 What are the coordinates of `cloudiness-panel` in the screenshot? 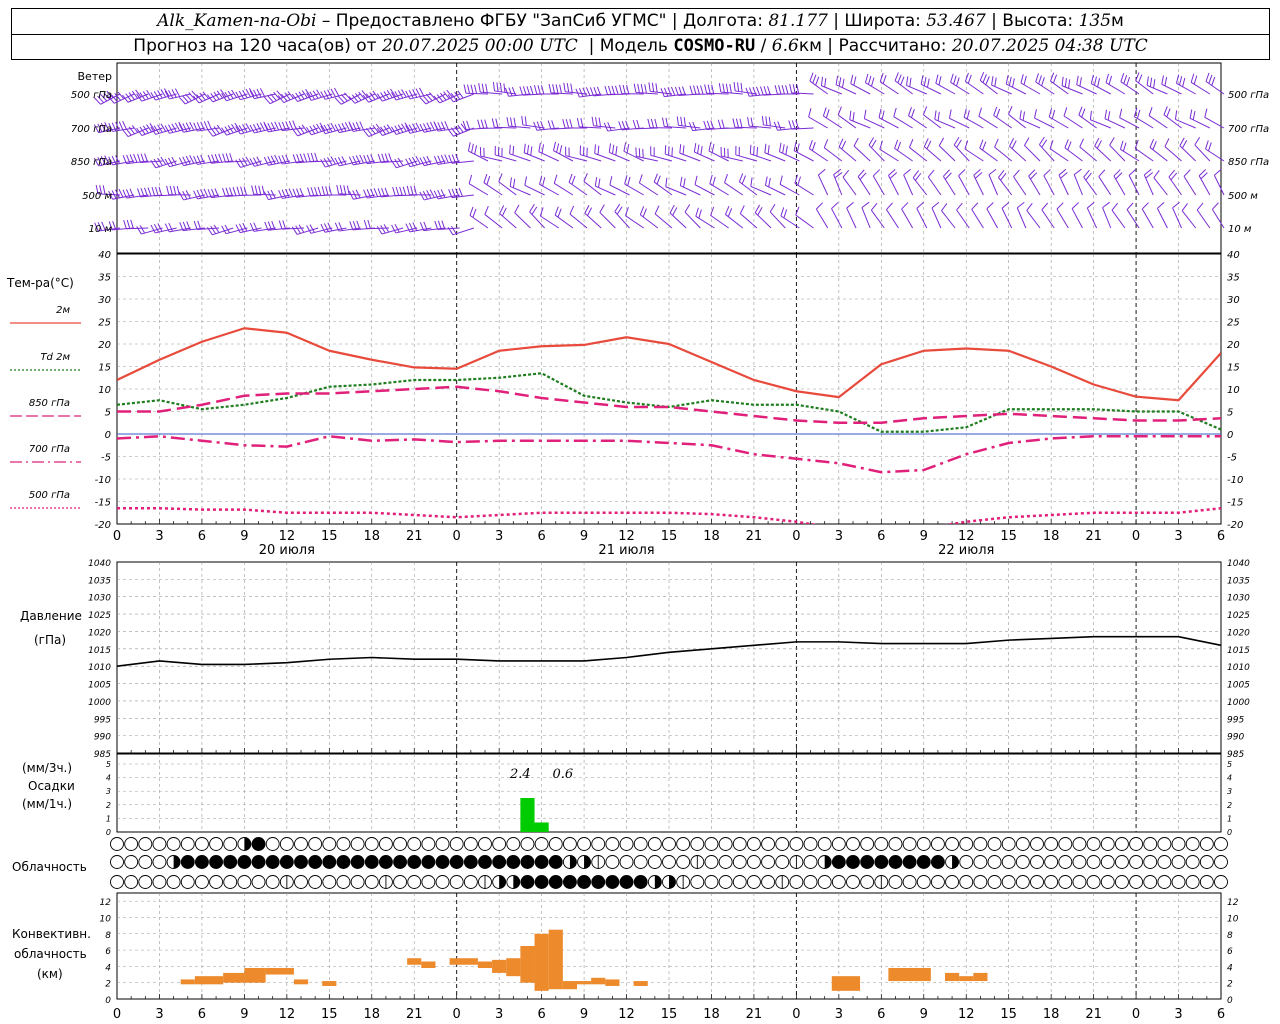 It's located at (669, 863).